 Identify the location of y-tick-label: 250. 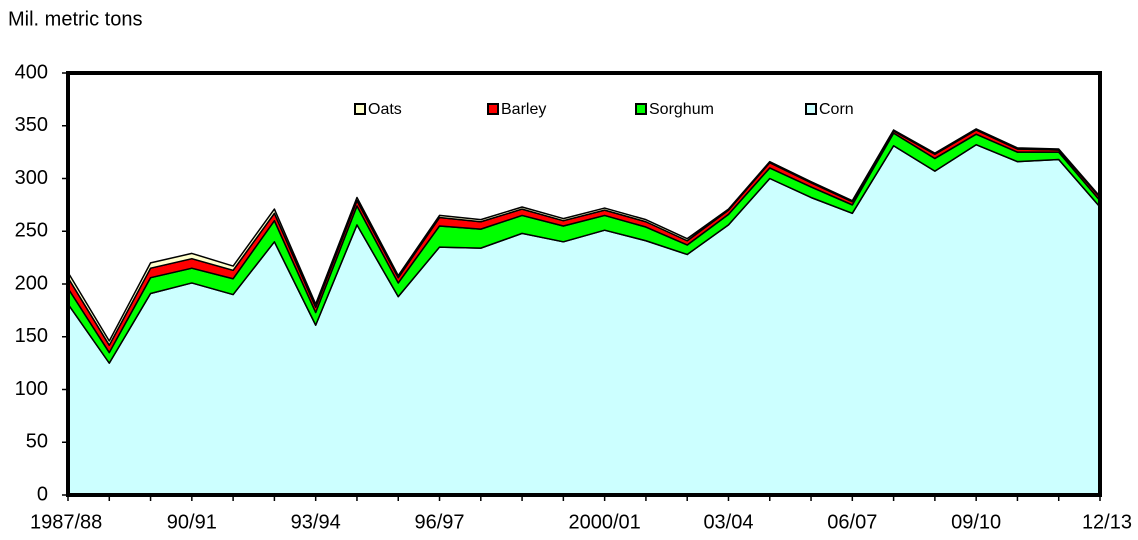
(31, 231).